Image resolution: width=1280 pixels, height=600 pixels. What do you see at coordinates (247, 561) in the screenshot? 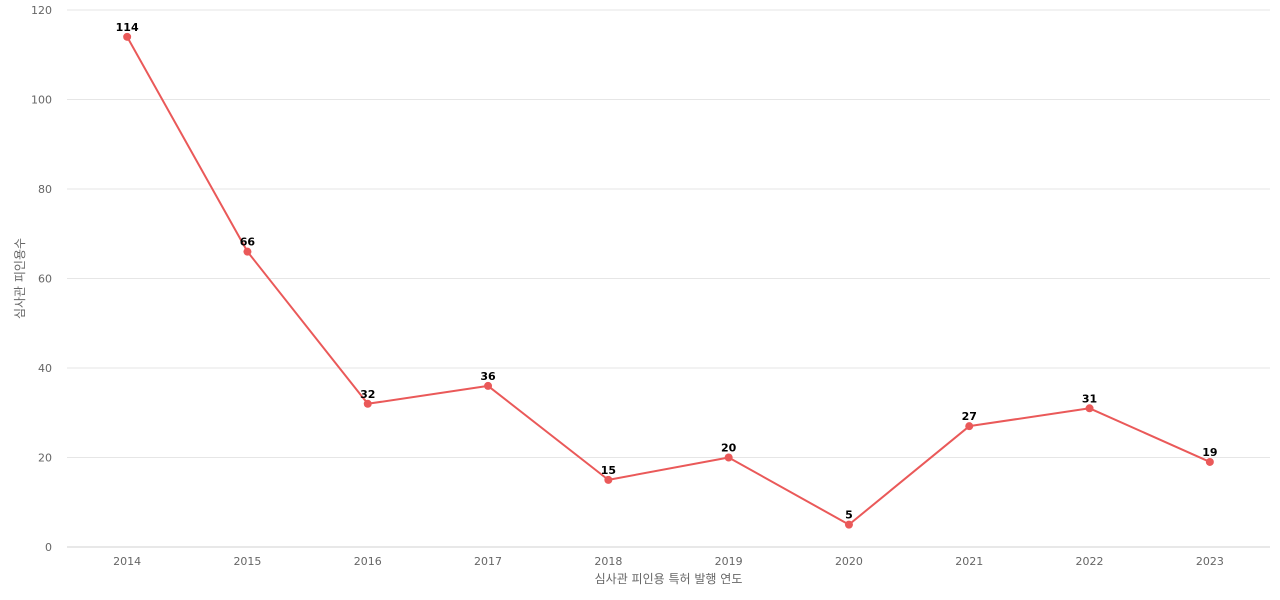
I see `x-tick-label: 2015` at bounding box center [247, 561].